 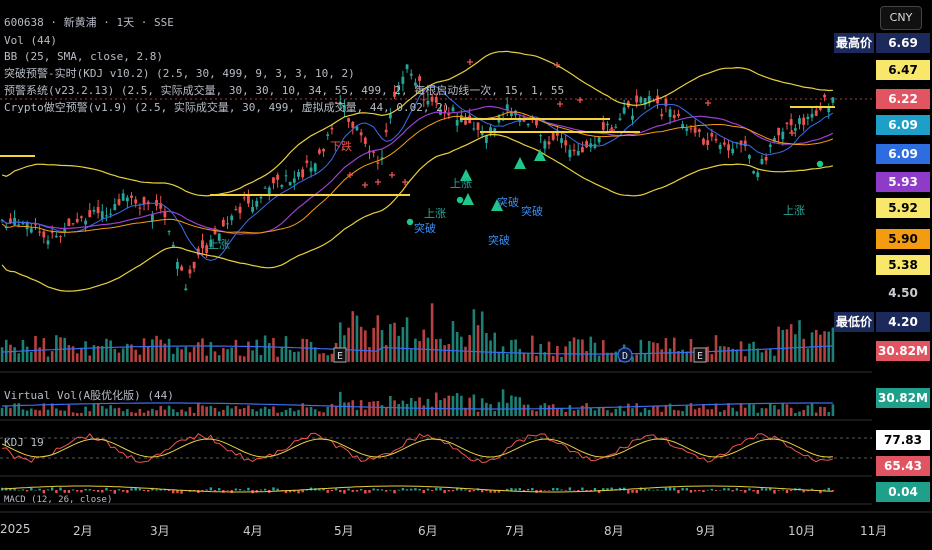 I want to click on yellow-level-line, so click(x=535, y=119).